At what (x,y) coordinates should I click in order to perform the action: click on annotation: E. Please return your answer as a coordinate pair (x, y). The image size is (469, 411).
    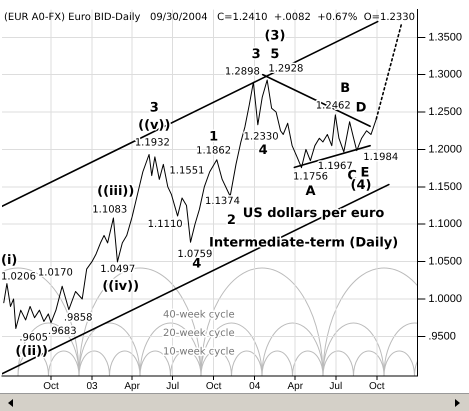
    Looking at the image, I should click on (365, 172).